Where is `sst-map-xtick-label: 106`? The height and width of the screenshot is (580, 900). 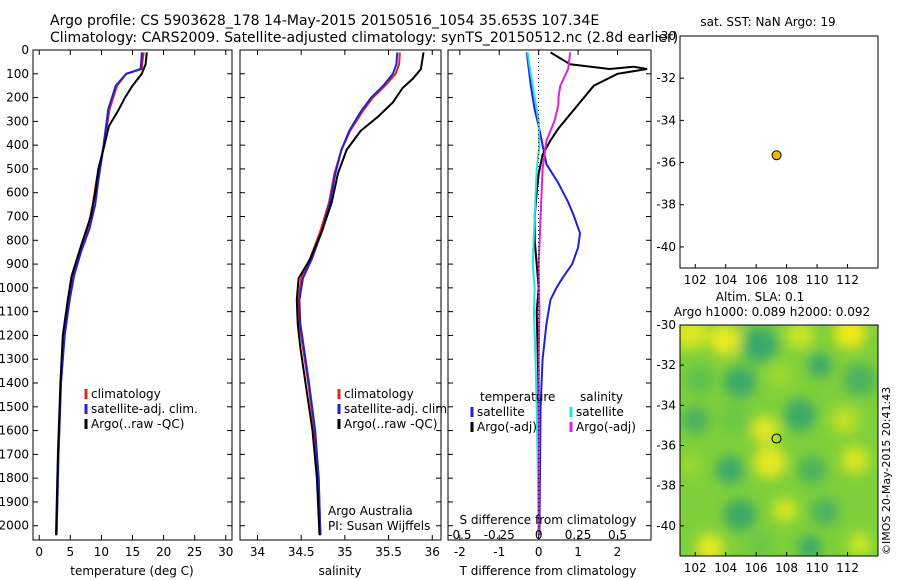 sst-map-xtick-label: 106 is located at coordinates (756, 280).